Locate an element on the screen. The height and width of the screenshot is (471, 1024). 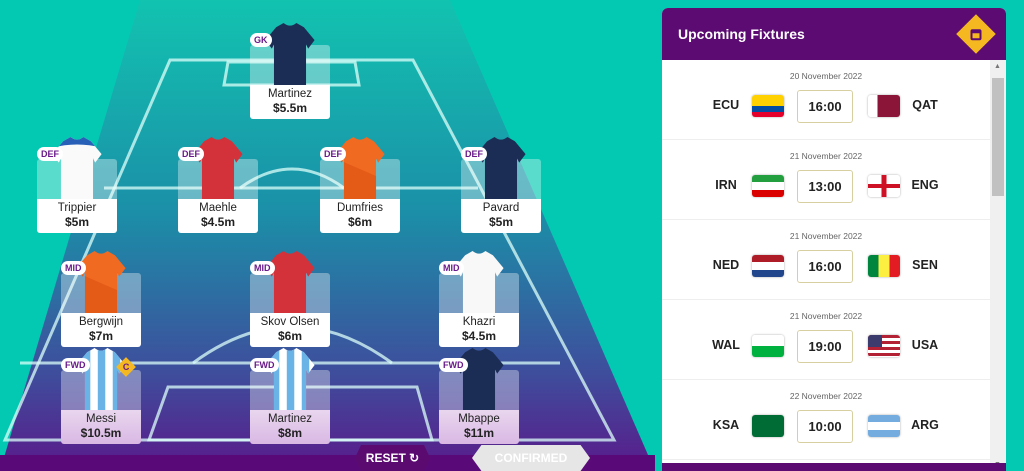
player-label: Mbappe $11m is located at coordinates (479, 427).